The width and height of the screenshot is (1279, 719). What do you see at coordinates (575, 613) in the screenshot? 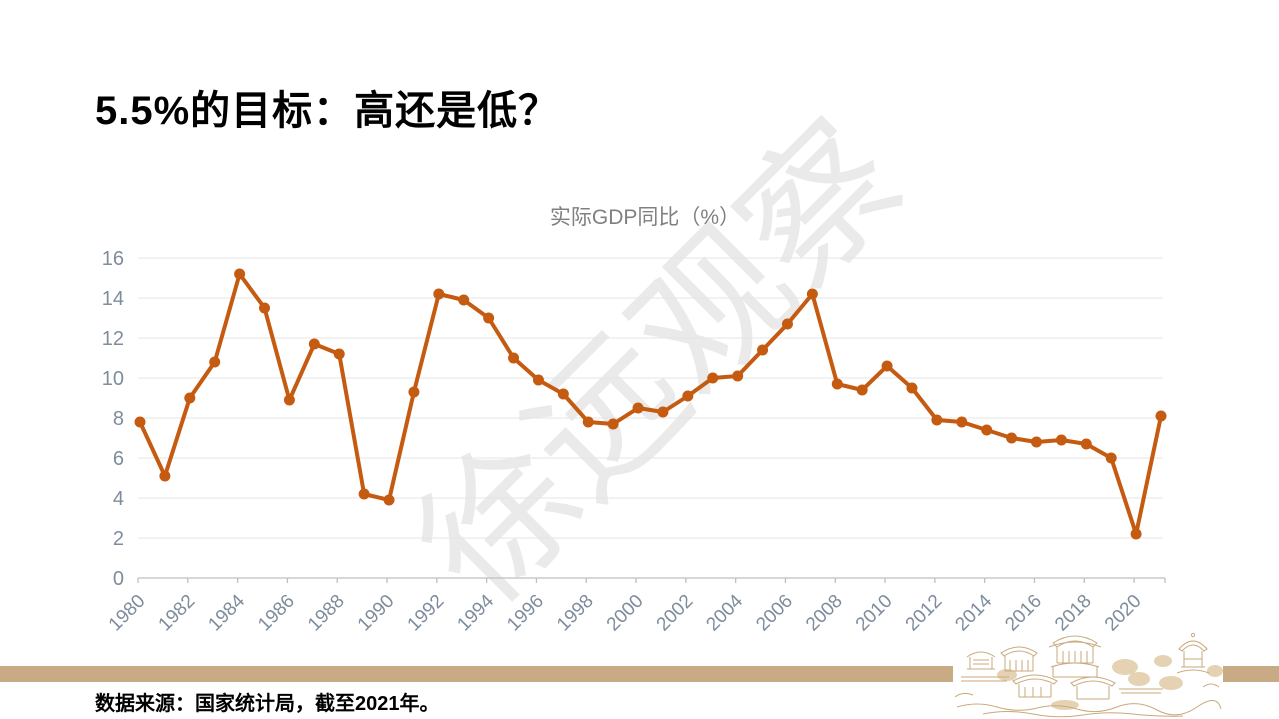
I see `svg-text: 1998` at bounding box center [575, 613].